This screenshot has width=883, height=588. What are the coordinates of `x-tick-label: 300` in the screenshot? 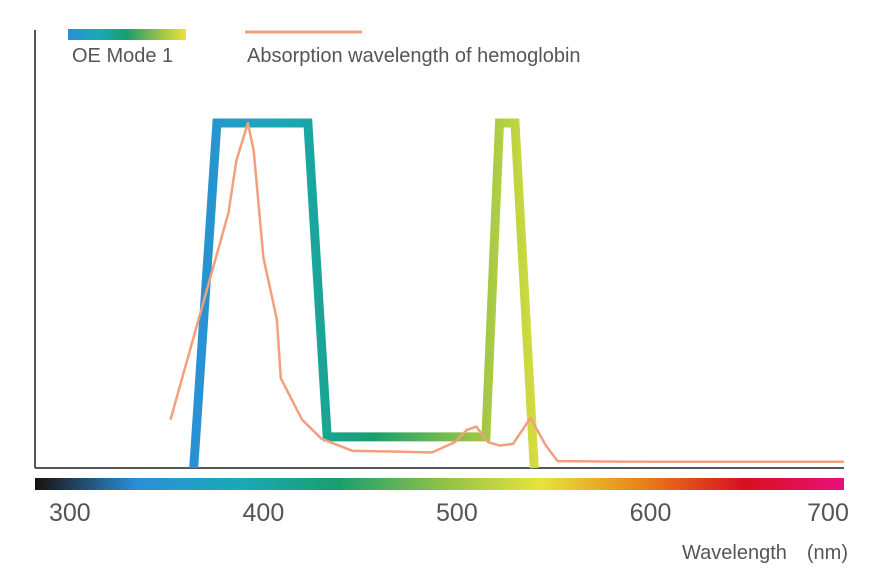 It's located at (70, 513).